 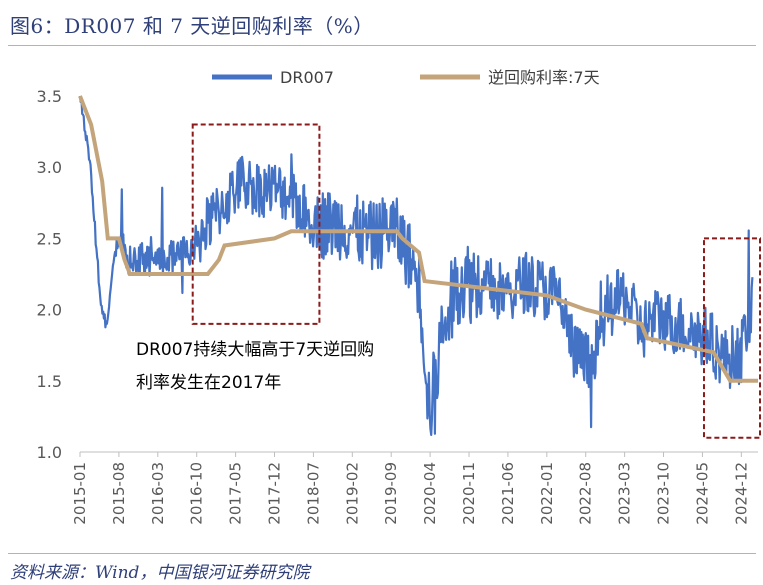 I want to click on x-tick-label: 2019-09, so click(x=391, y=493).